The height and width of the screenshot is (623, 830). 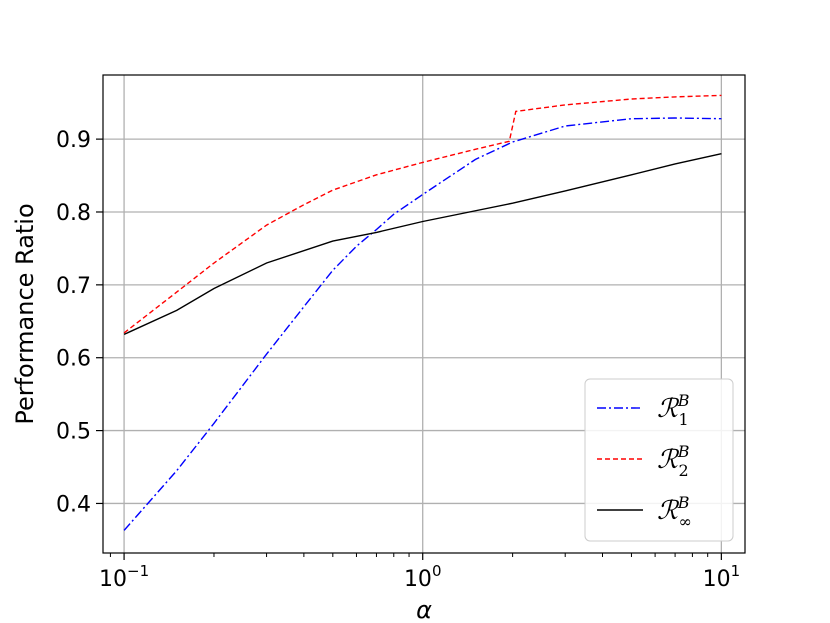 What do you see at coordinates (437, 571) in the screenshot?
I see `x-tick-exponent: 0` at bounding box center [437, 571].